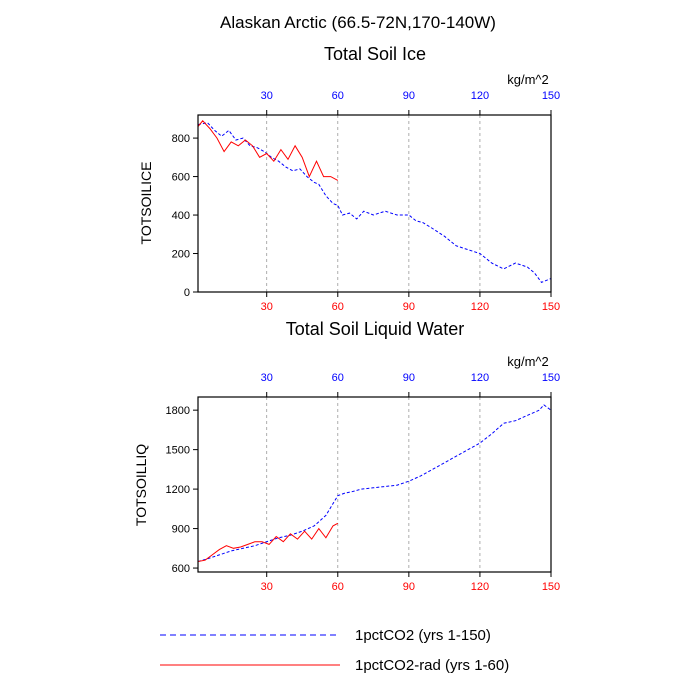  Describe the element at coordinates (423, 635) in the screenshot. I see `legend-label-1pctco2: 1pctCO2 (yrs 1-150)` at that location.